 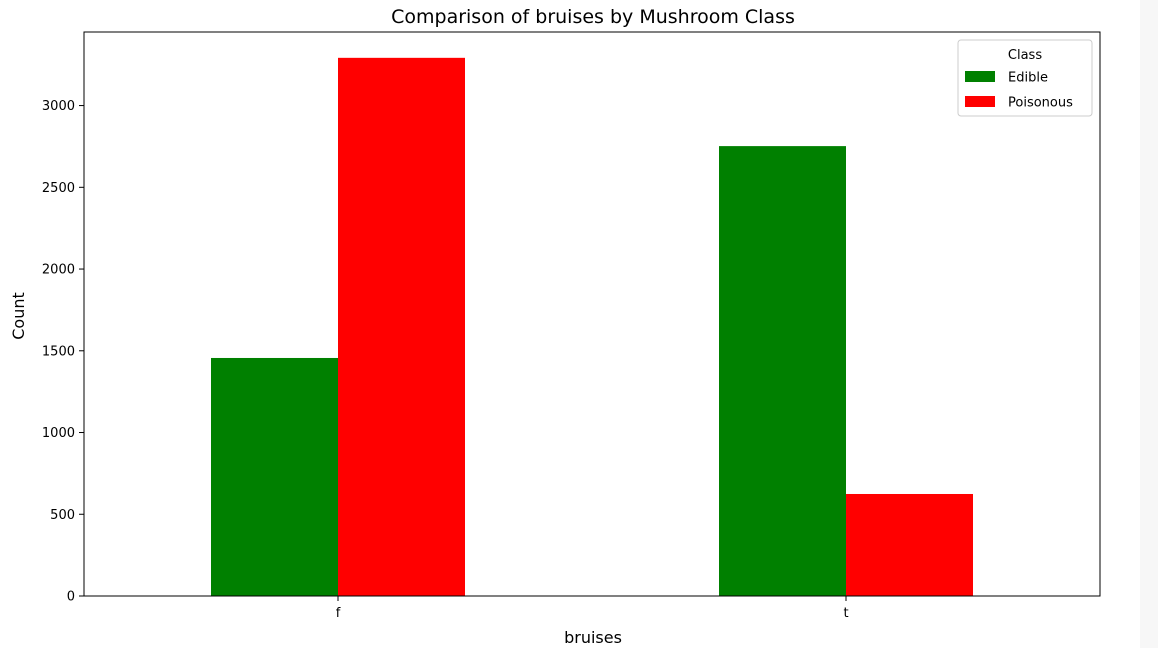 What do you see at coordinates (1019, 91) in the screenshot?
I see `legend-items: Edible Poisonous` at bounding box center [1019, 91].